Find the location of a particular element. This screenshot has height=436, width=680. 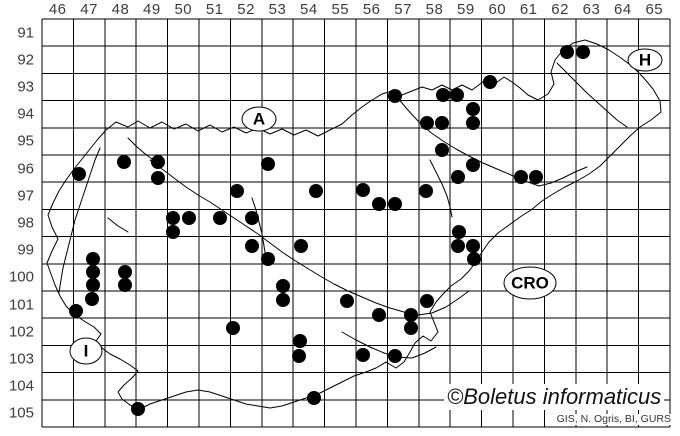

country-ellipse-a is located at coordinates (259, 119).